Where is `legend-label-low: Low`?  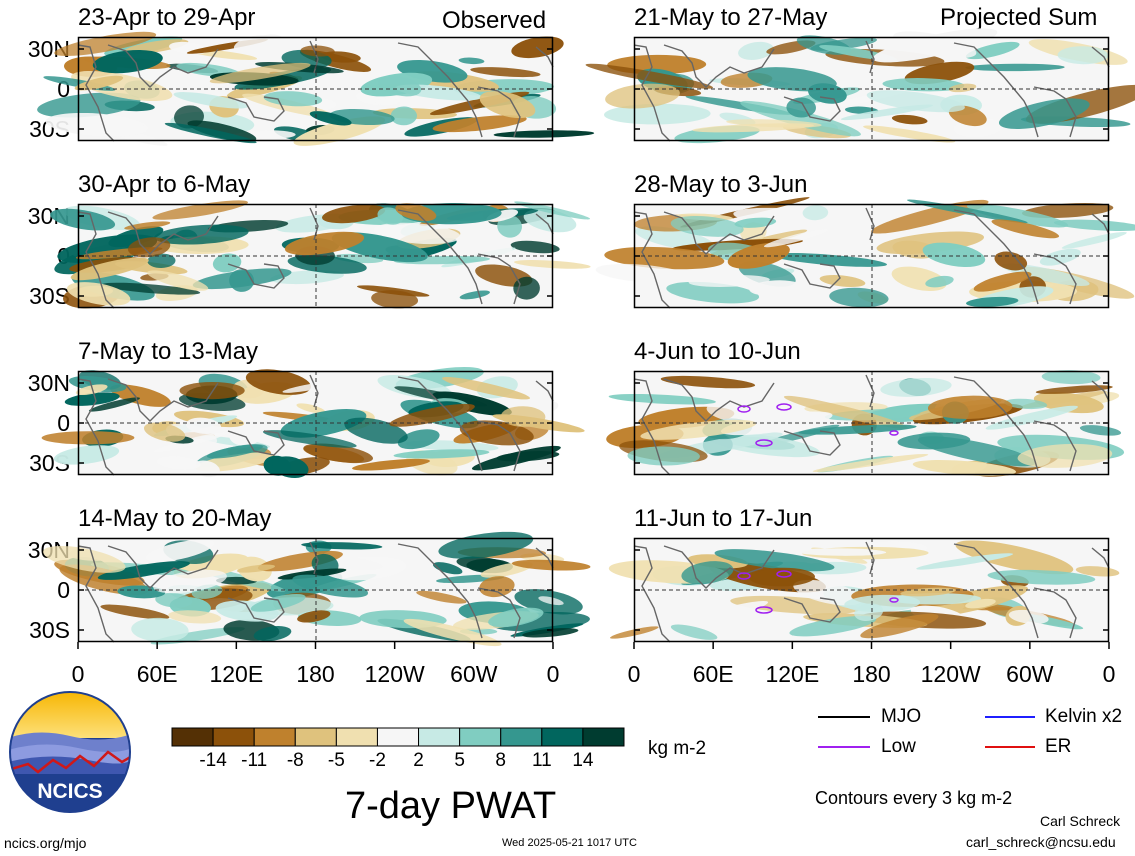
legend-label-low: Low is located at coordinates (898, 746).